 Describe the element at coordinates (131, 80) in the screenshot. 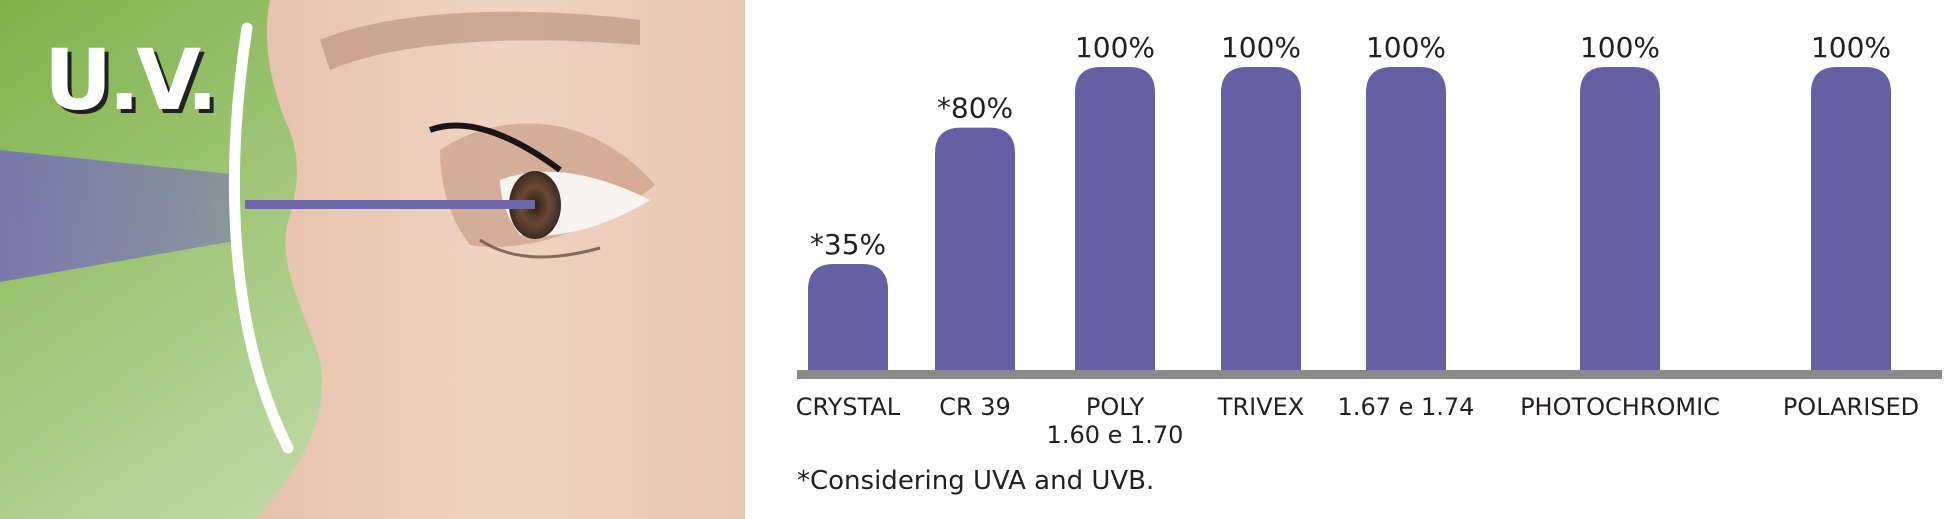

I see `uv-title: U.V.` at that location.